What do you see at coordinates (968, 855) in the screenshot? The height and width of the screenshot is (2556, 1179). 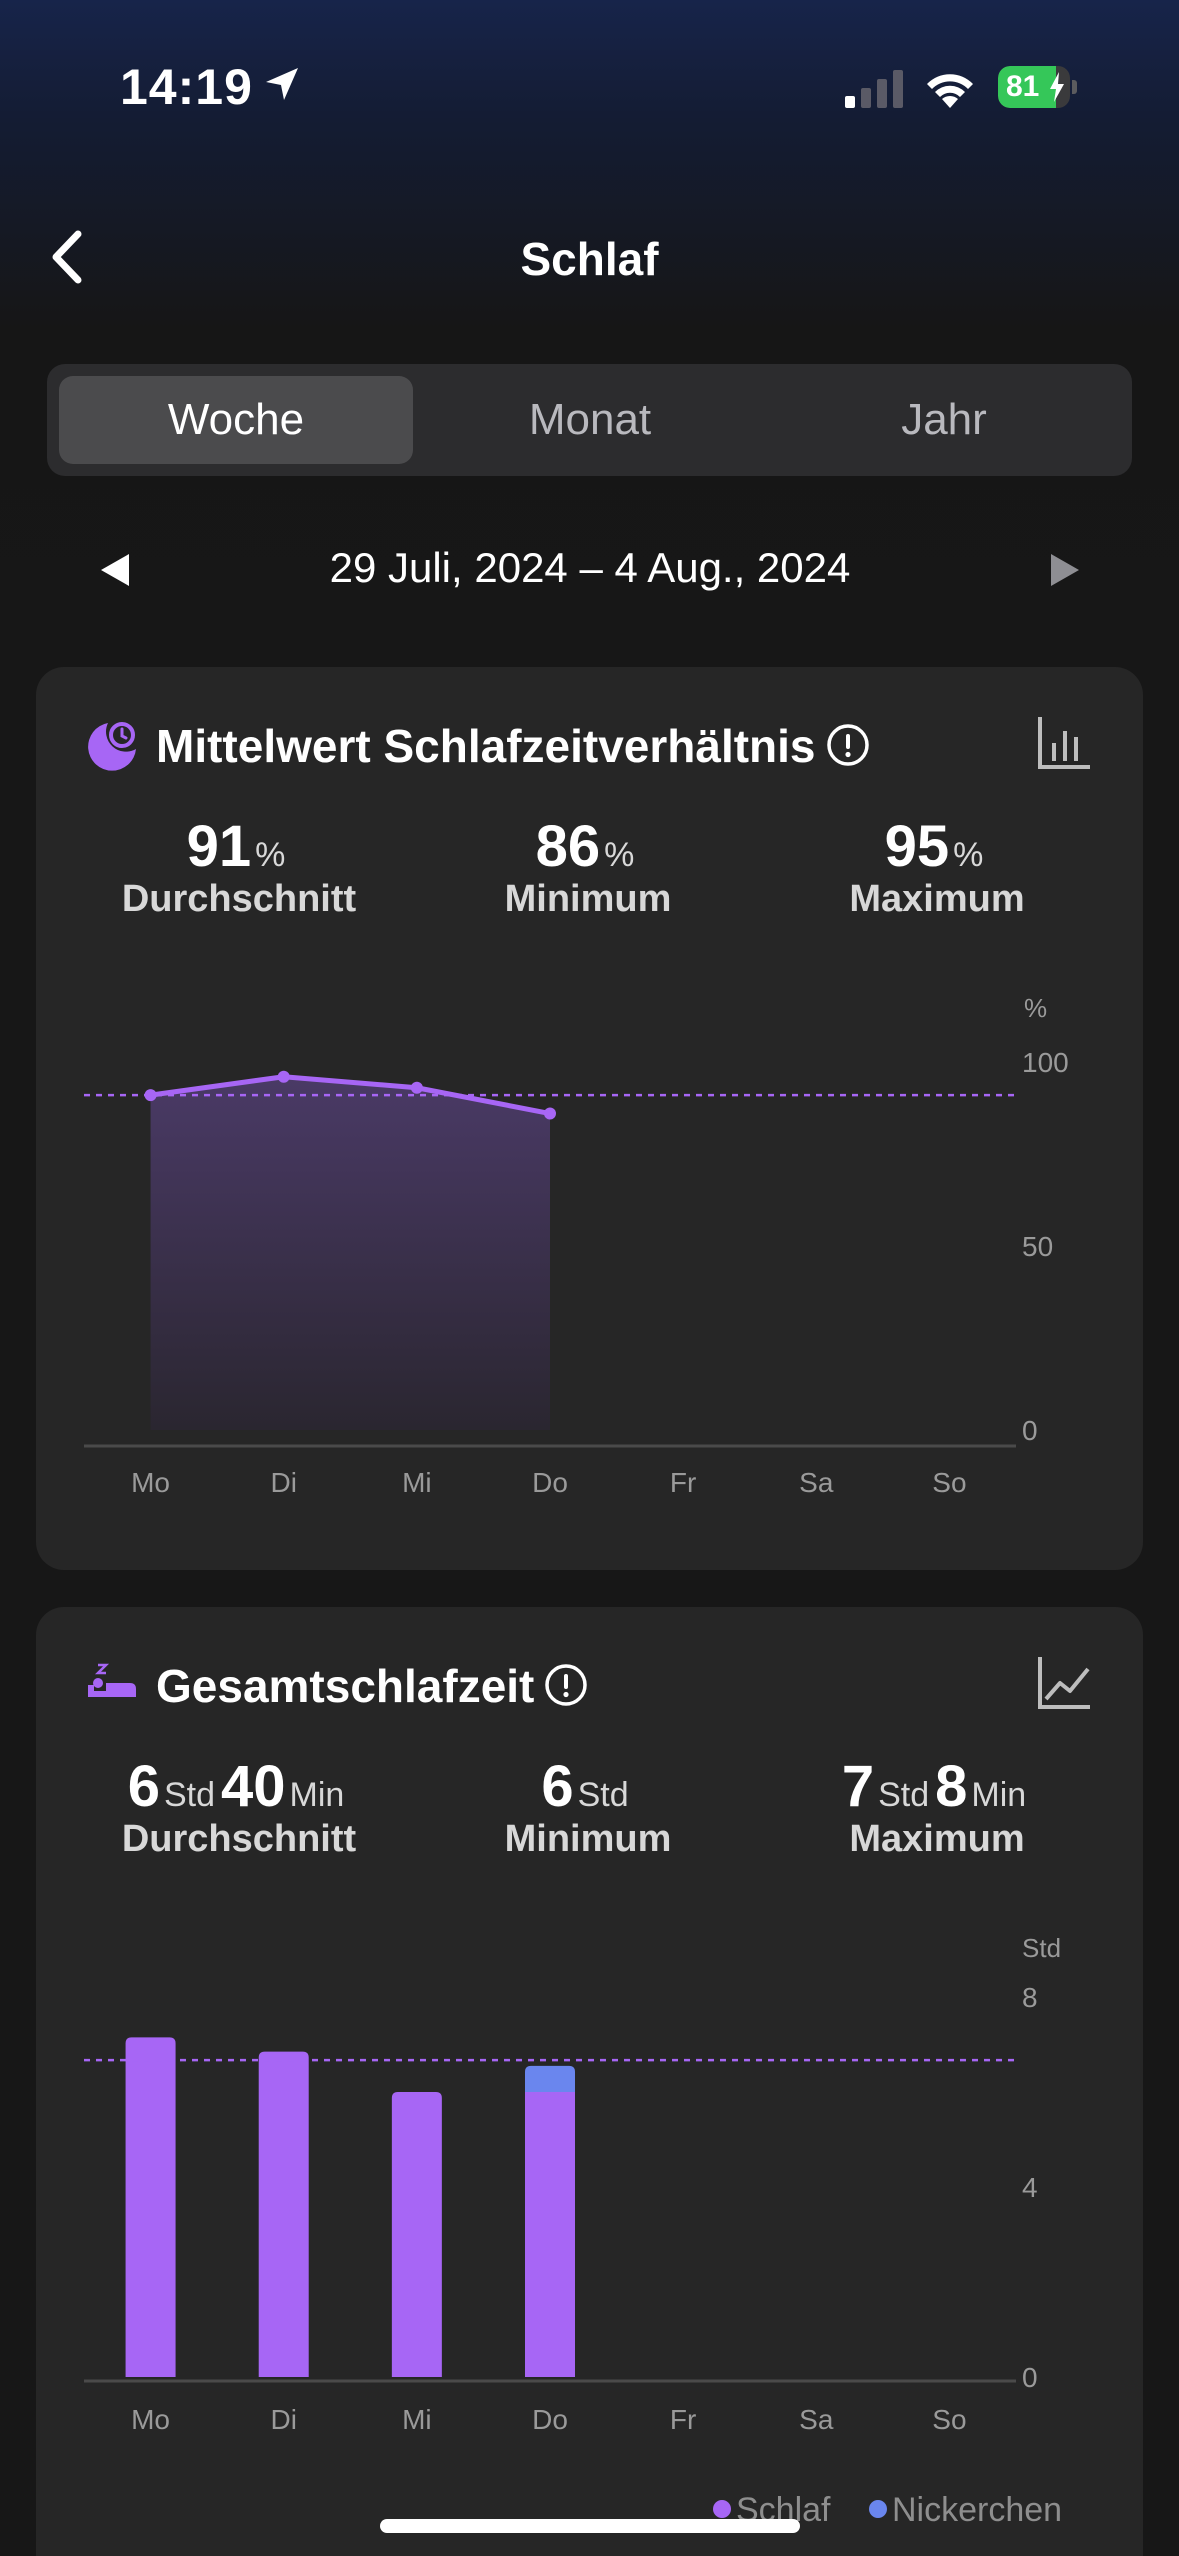 I see `ratio-maximum-unit: %` at bounding box center [968, 855].